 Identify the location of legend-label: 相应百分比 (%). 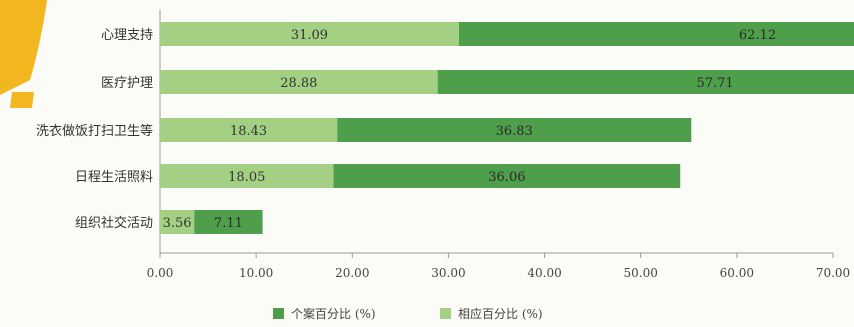
(500, 313).